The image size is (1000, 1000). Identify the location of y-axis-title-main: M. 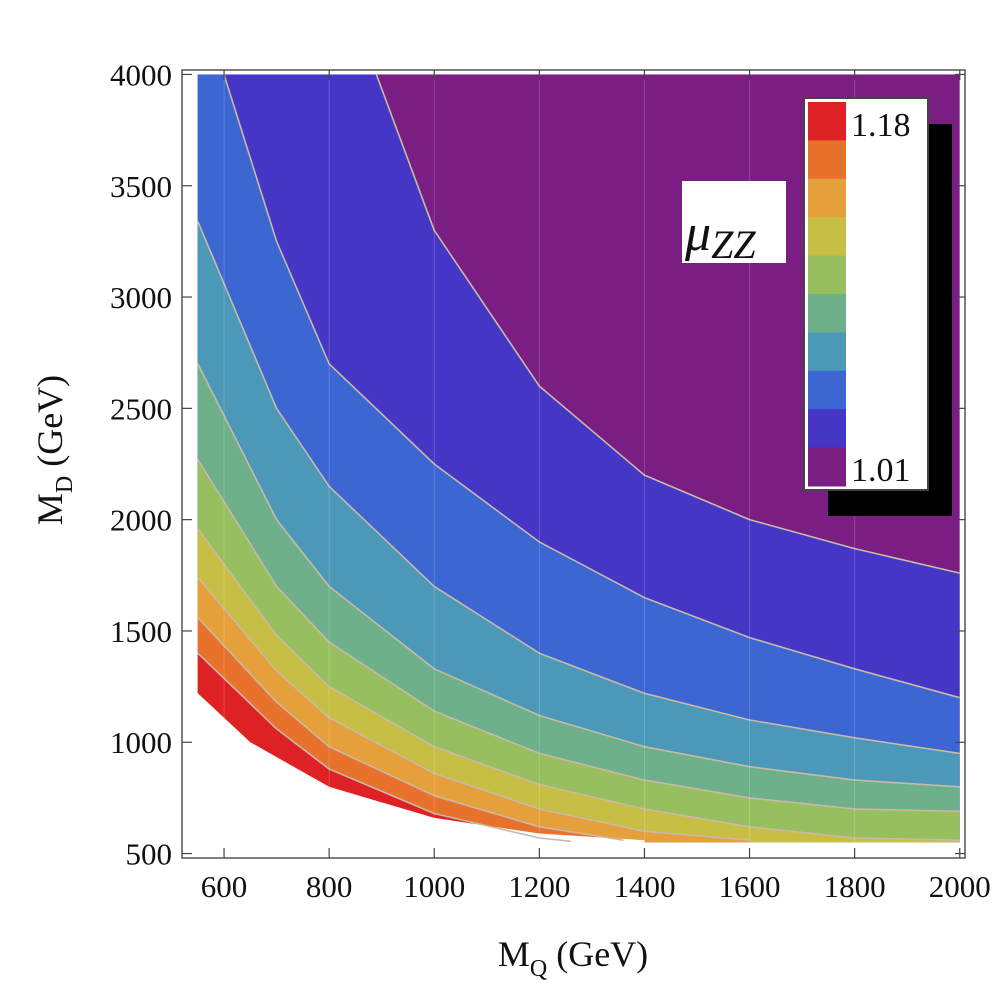
(50, 509).